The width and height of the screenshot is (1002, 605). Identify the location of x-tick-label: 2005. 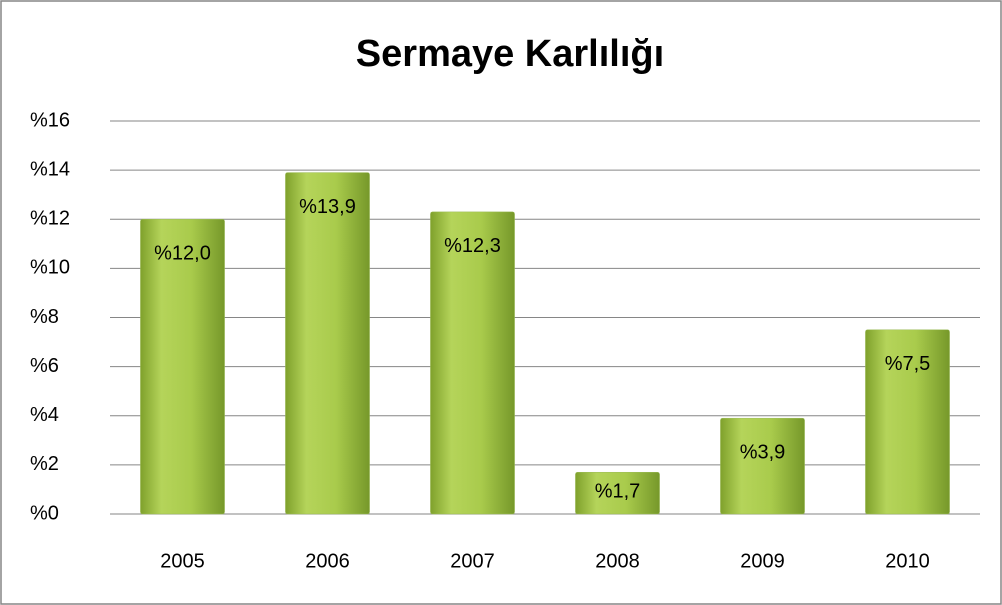
(182, 561).